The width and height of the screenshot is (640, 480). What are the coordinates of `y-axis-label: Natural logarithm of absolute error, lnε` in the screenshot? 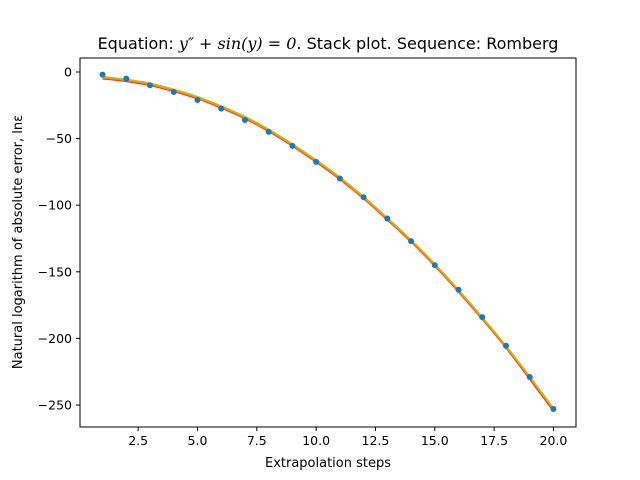 It's located at (18, 242).